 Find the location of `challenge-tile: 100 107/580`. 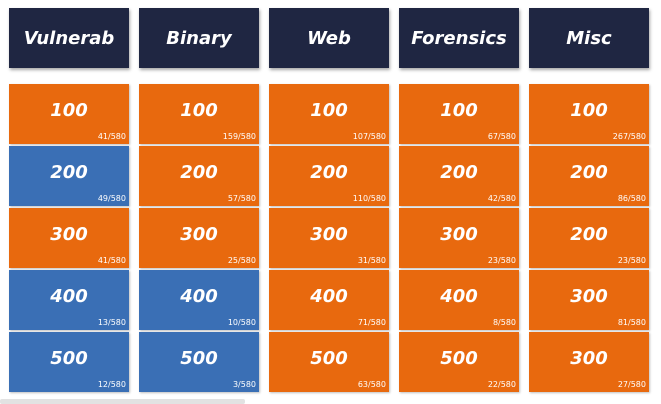

challenge-tile: 100 107/580 is located at coordinates (329, 114).